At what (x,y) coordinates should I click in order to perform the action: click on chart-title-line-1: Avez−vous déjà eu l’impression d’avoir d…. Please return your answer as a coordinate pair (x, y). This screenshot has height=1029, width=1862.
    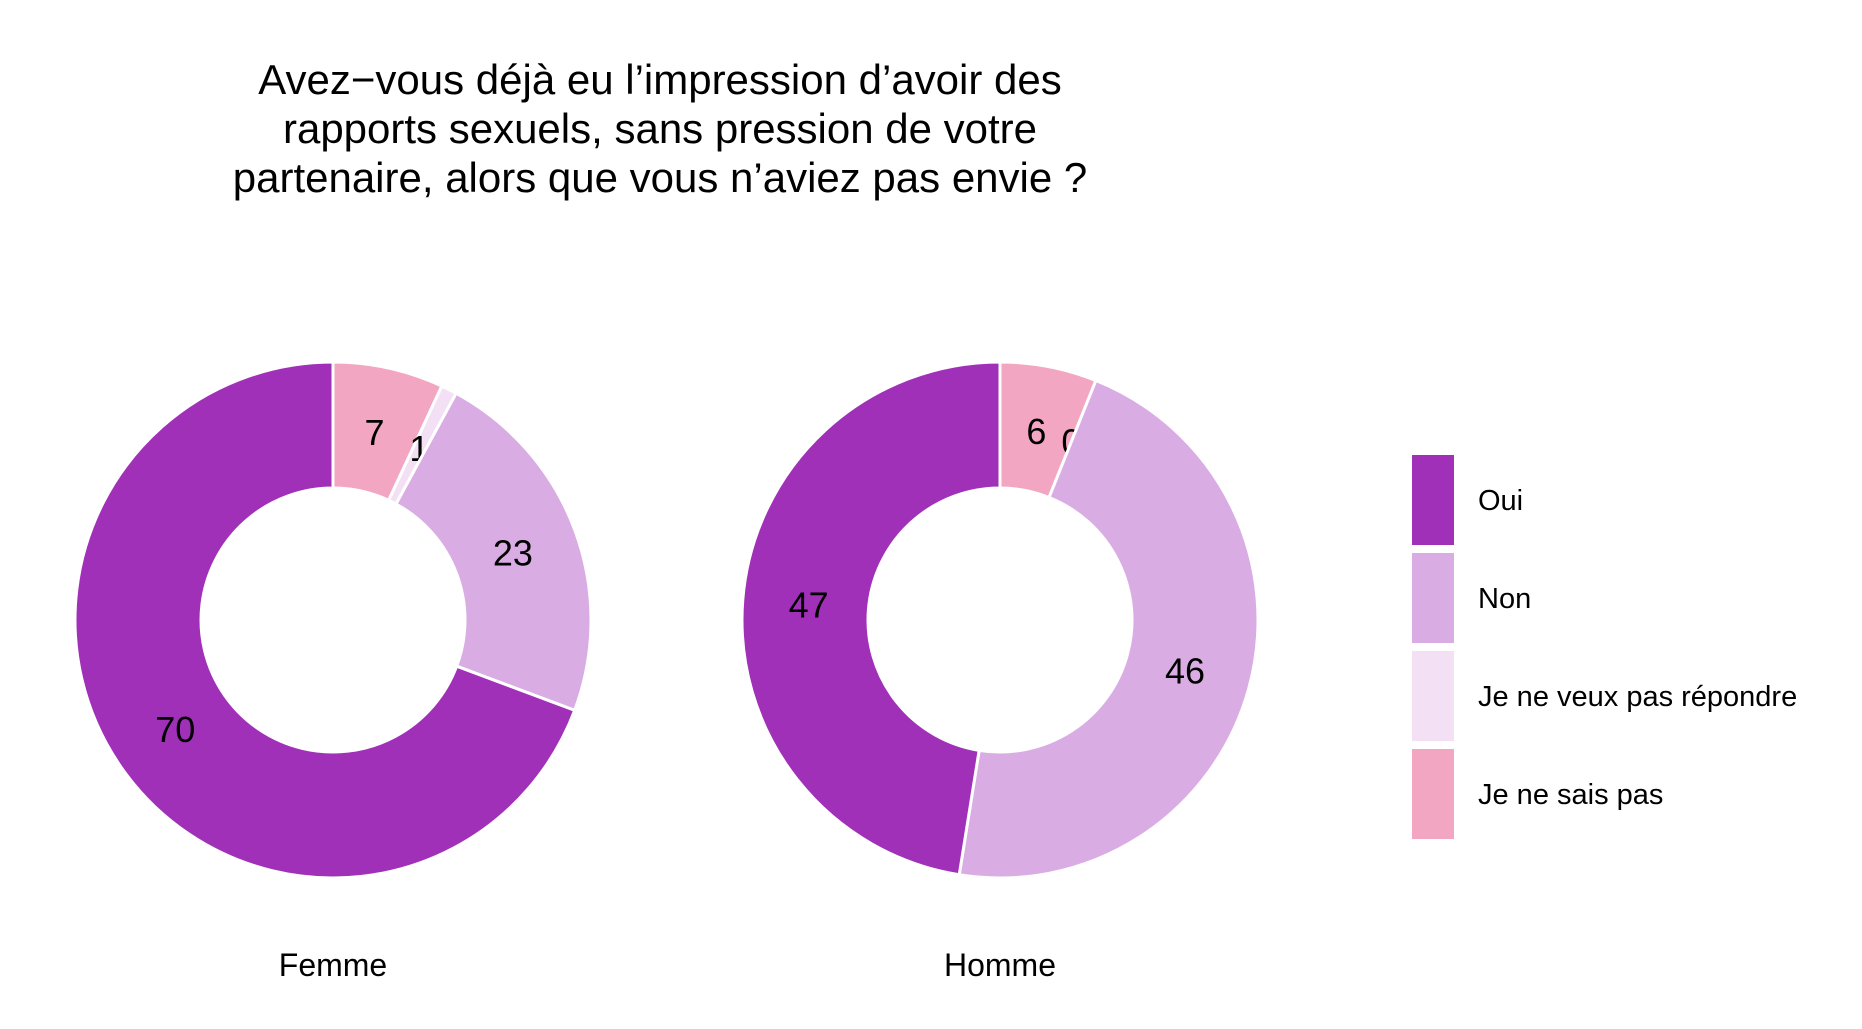
    Looking at the image, I should click on (660, 79).